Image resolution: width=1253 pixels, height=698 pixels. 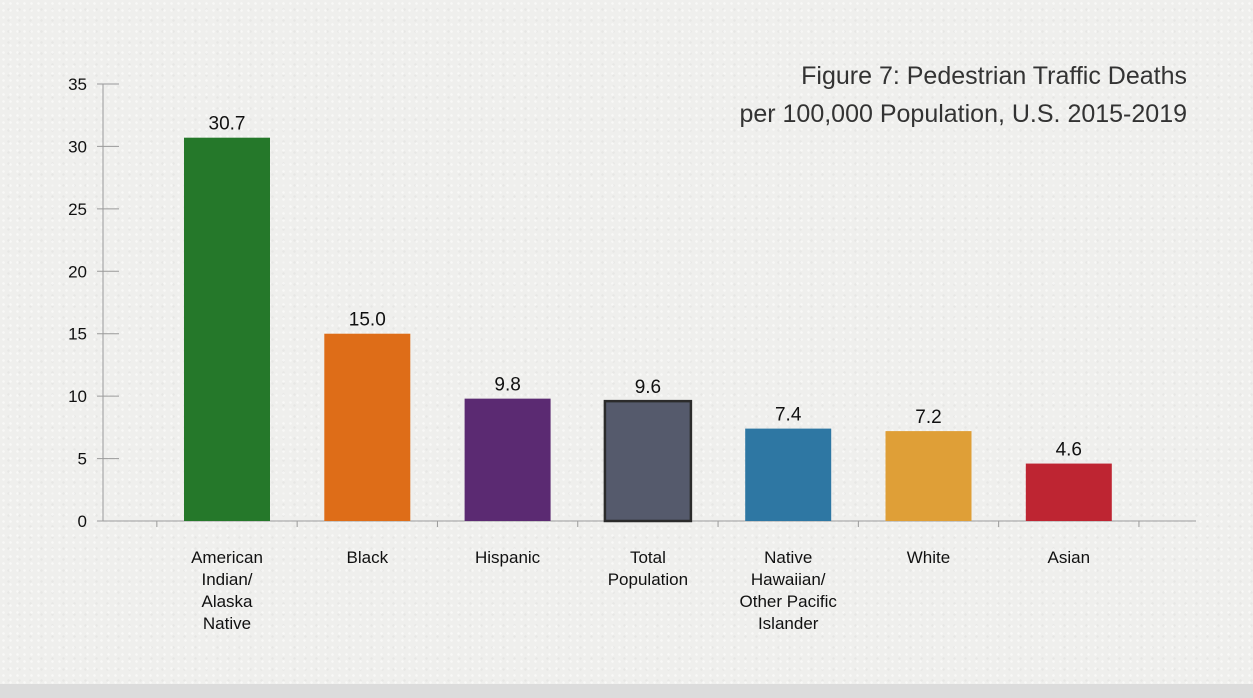 What do you see at coordinates (1069, 450) in the screenshot?
I see `data-label: 4.6` at bounding box center [1069, 450].